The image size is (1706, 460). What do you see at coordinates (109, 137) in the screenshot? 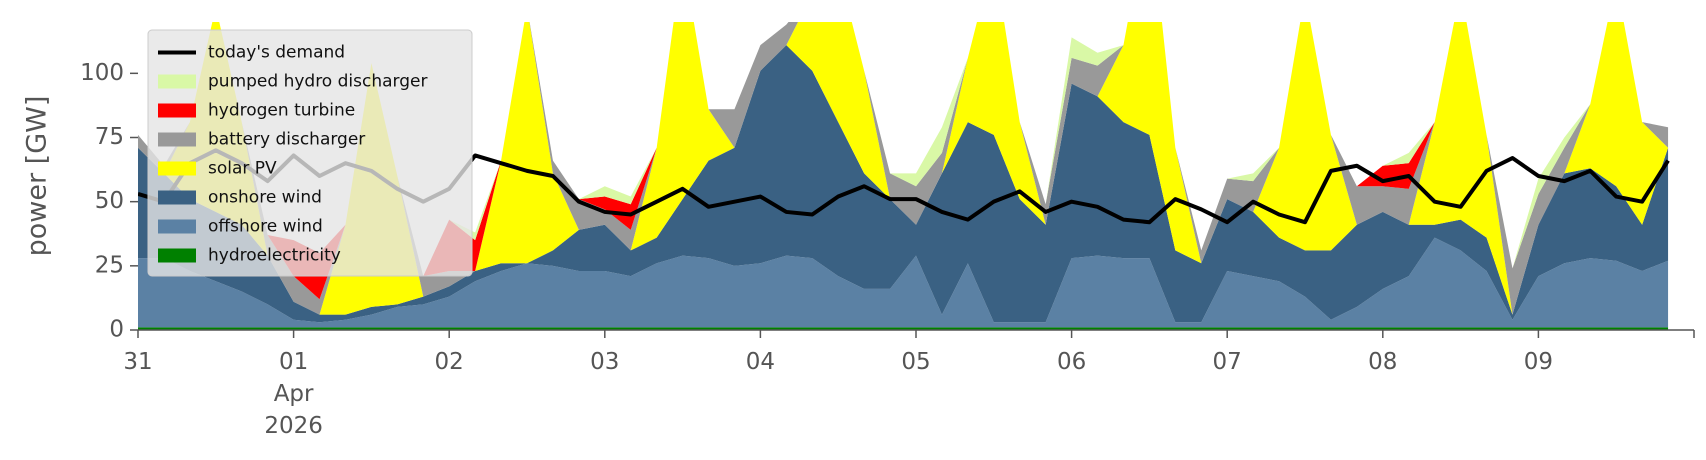
I see `y-tick-label: 75` at bounding box center [109, 137].